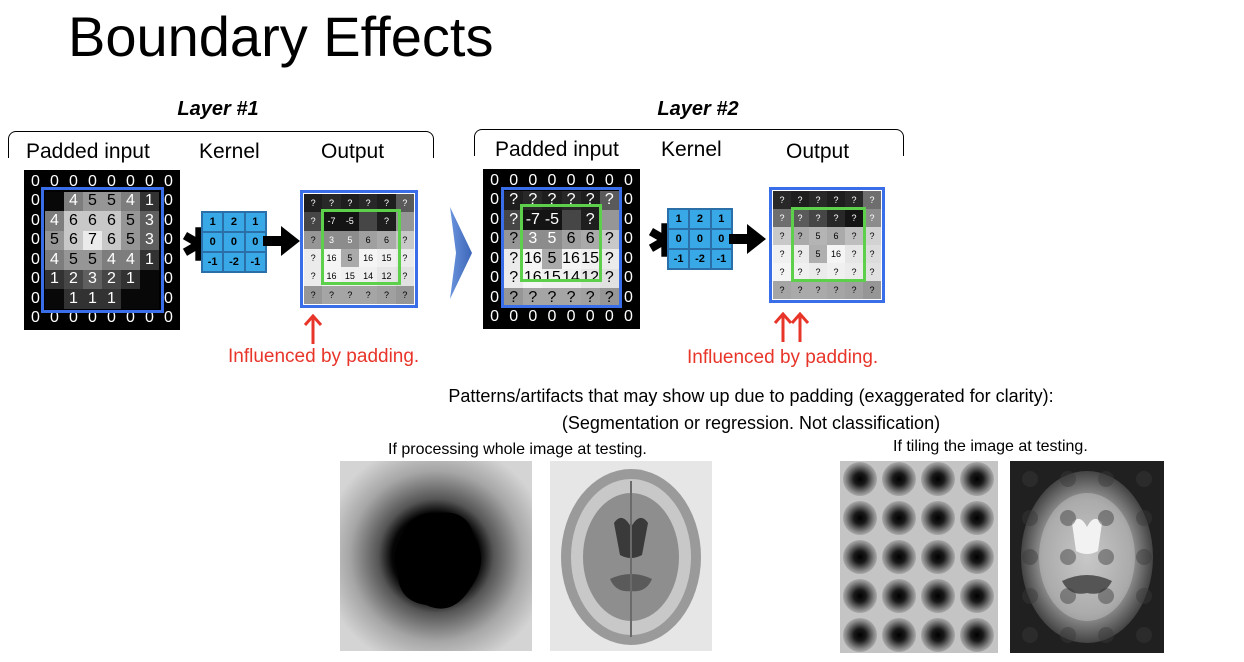 Image resolution: width=1244 pixels, height=662 pixels. What do you see at coordinates (818, 151) in the screenshot?
I see `layer2-output-label: Output` at bounding box center [818, 151].